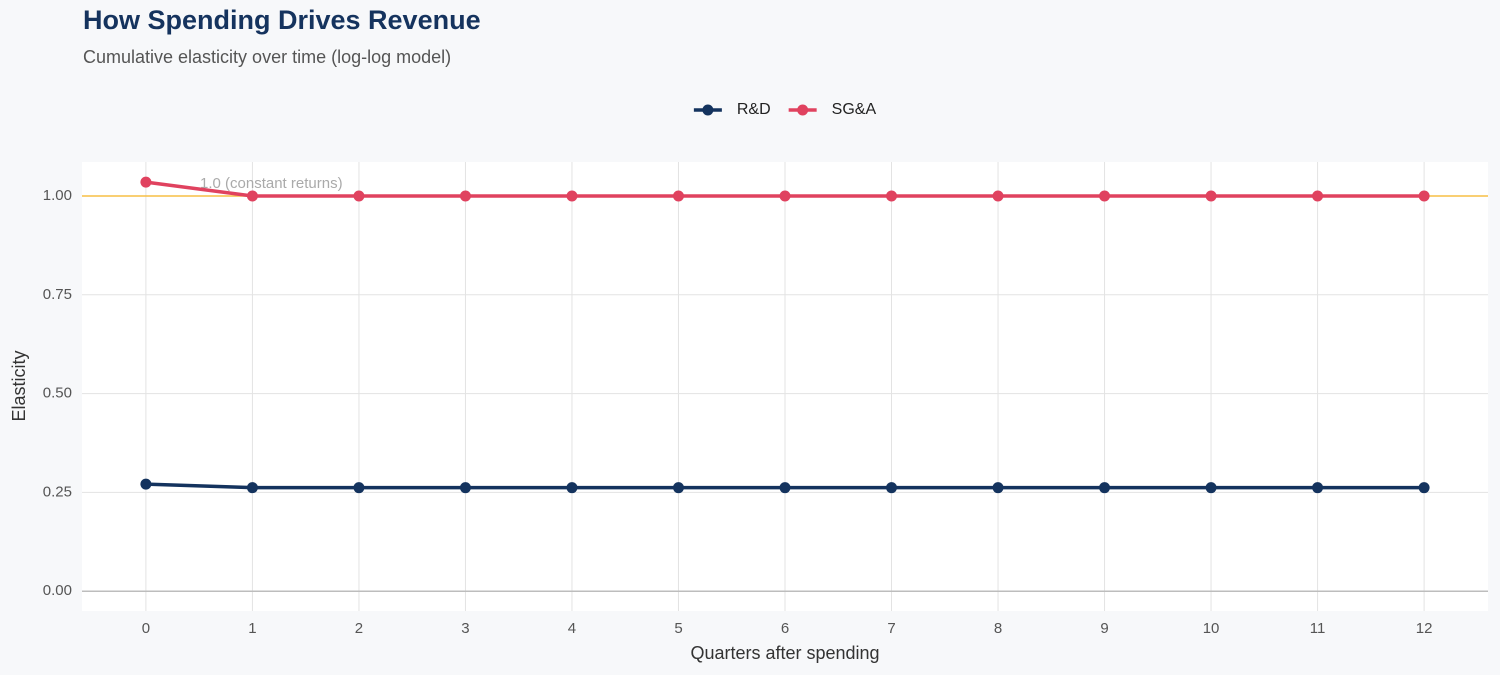 The width and height of the screenshot is (1500, 675). What do you see at coordinates (57, 393) in the screenshot?
I see `y-tick-label: 0.50` at bounding box center [57, 393].